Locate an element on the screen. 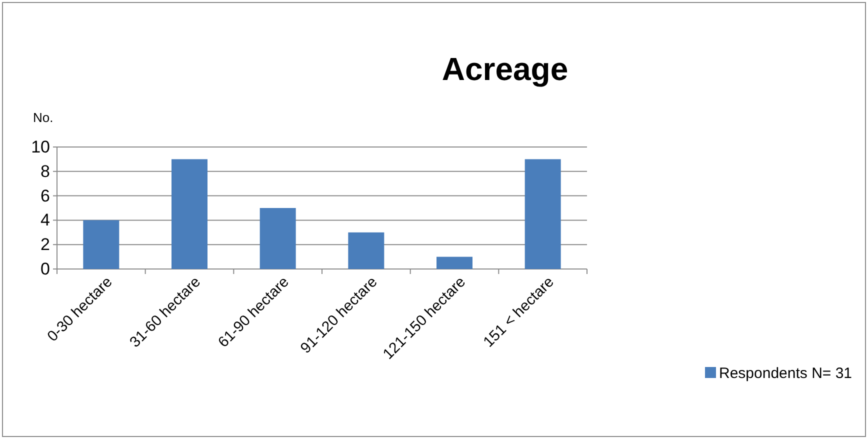  y-tick-label: 2 is located at coordinates (45, 244).